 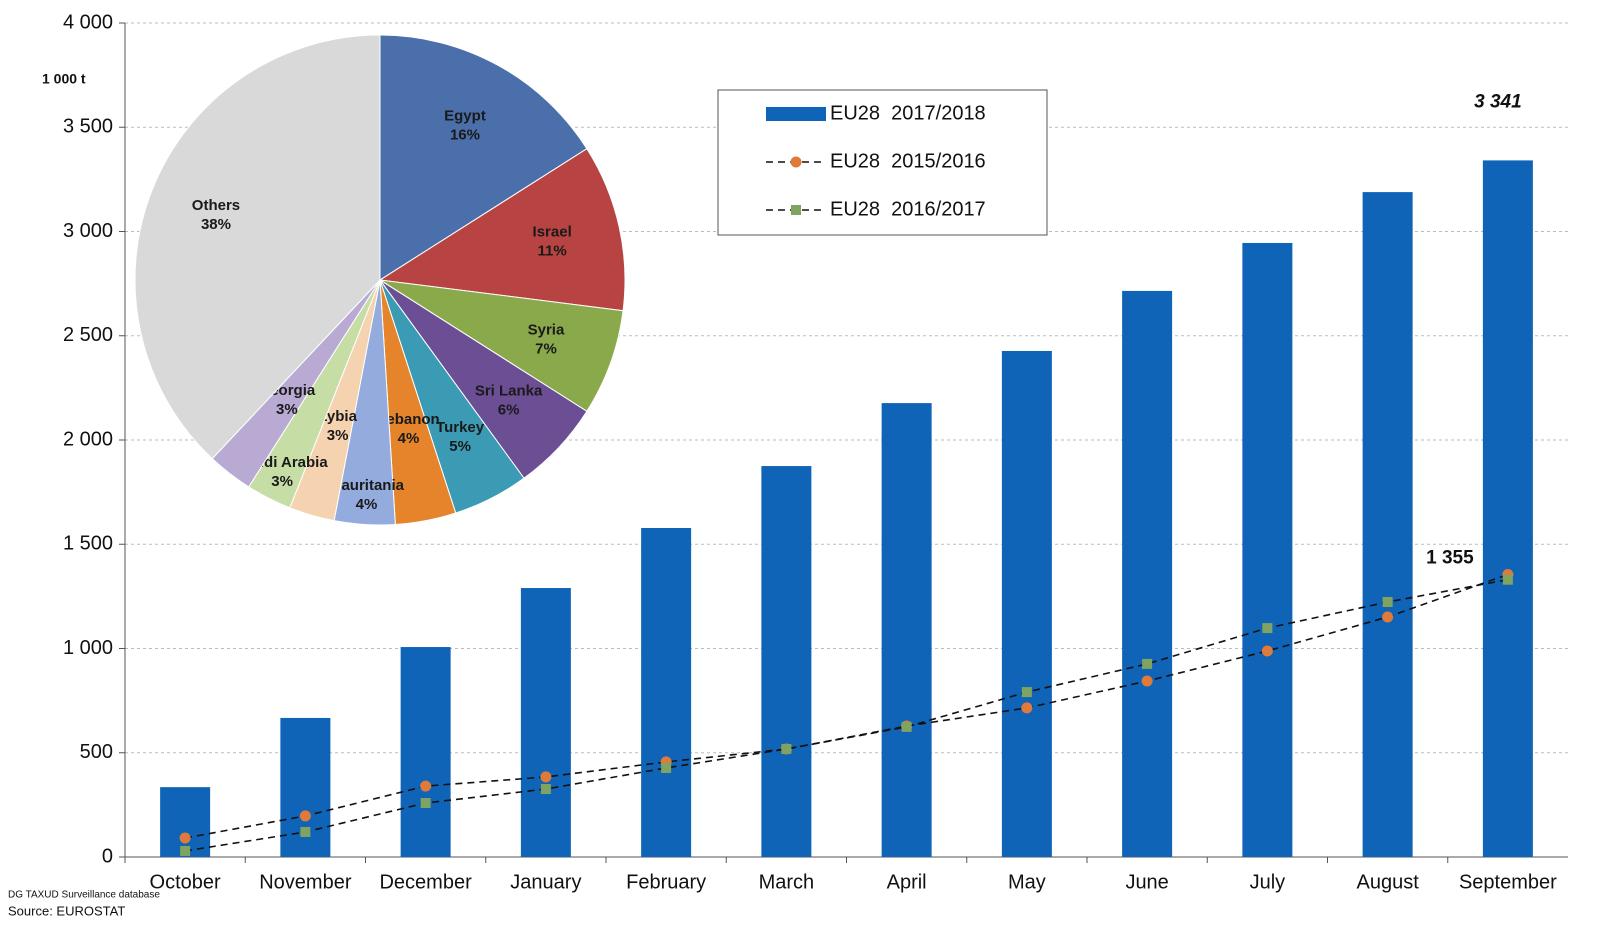 What do you see at coordinates (216, 205) in the screenshot?
I see `pie-label: Others` at bounding box center [216, 205].